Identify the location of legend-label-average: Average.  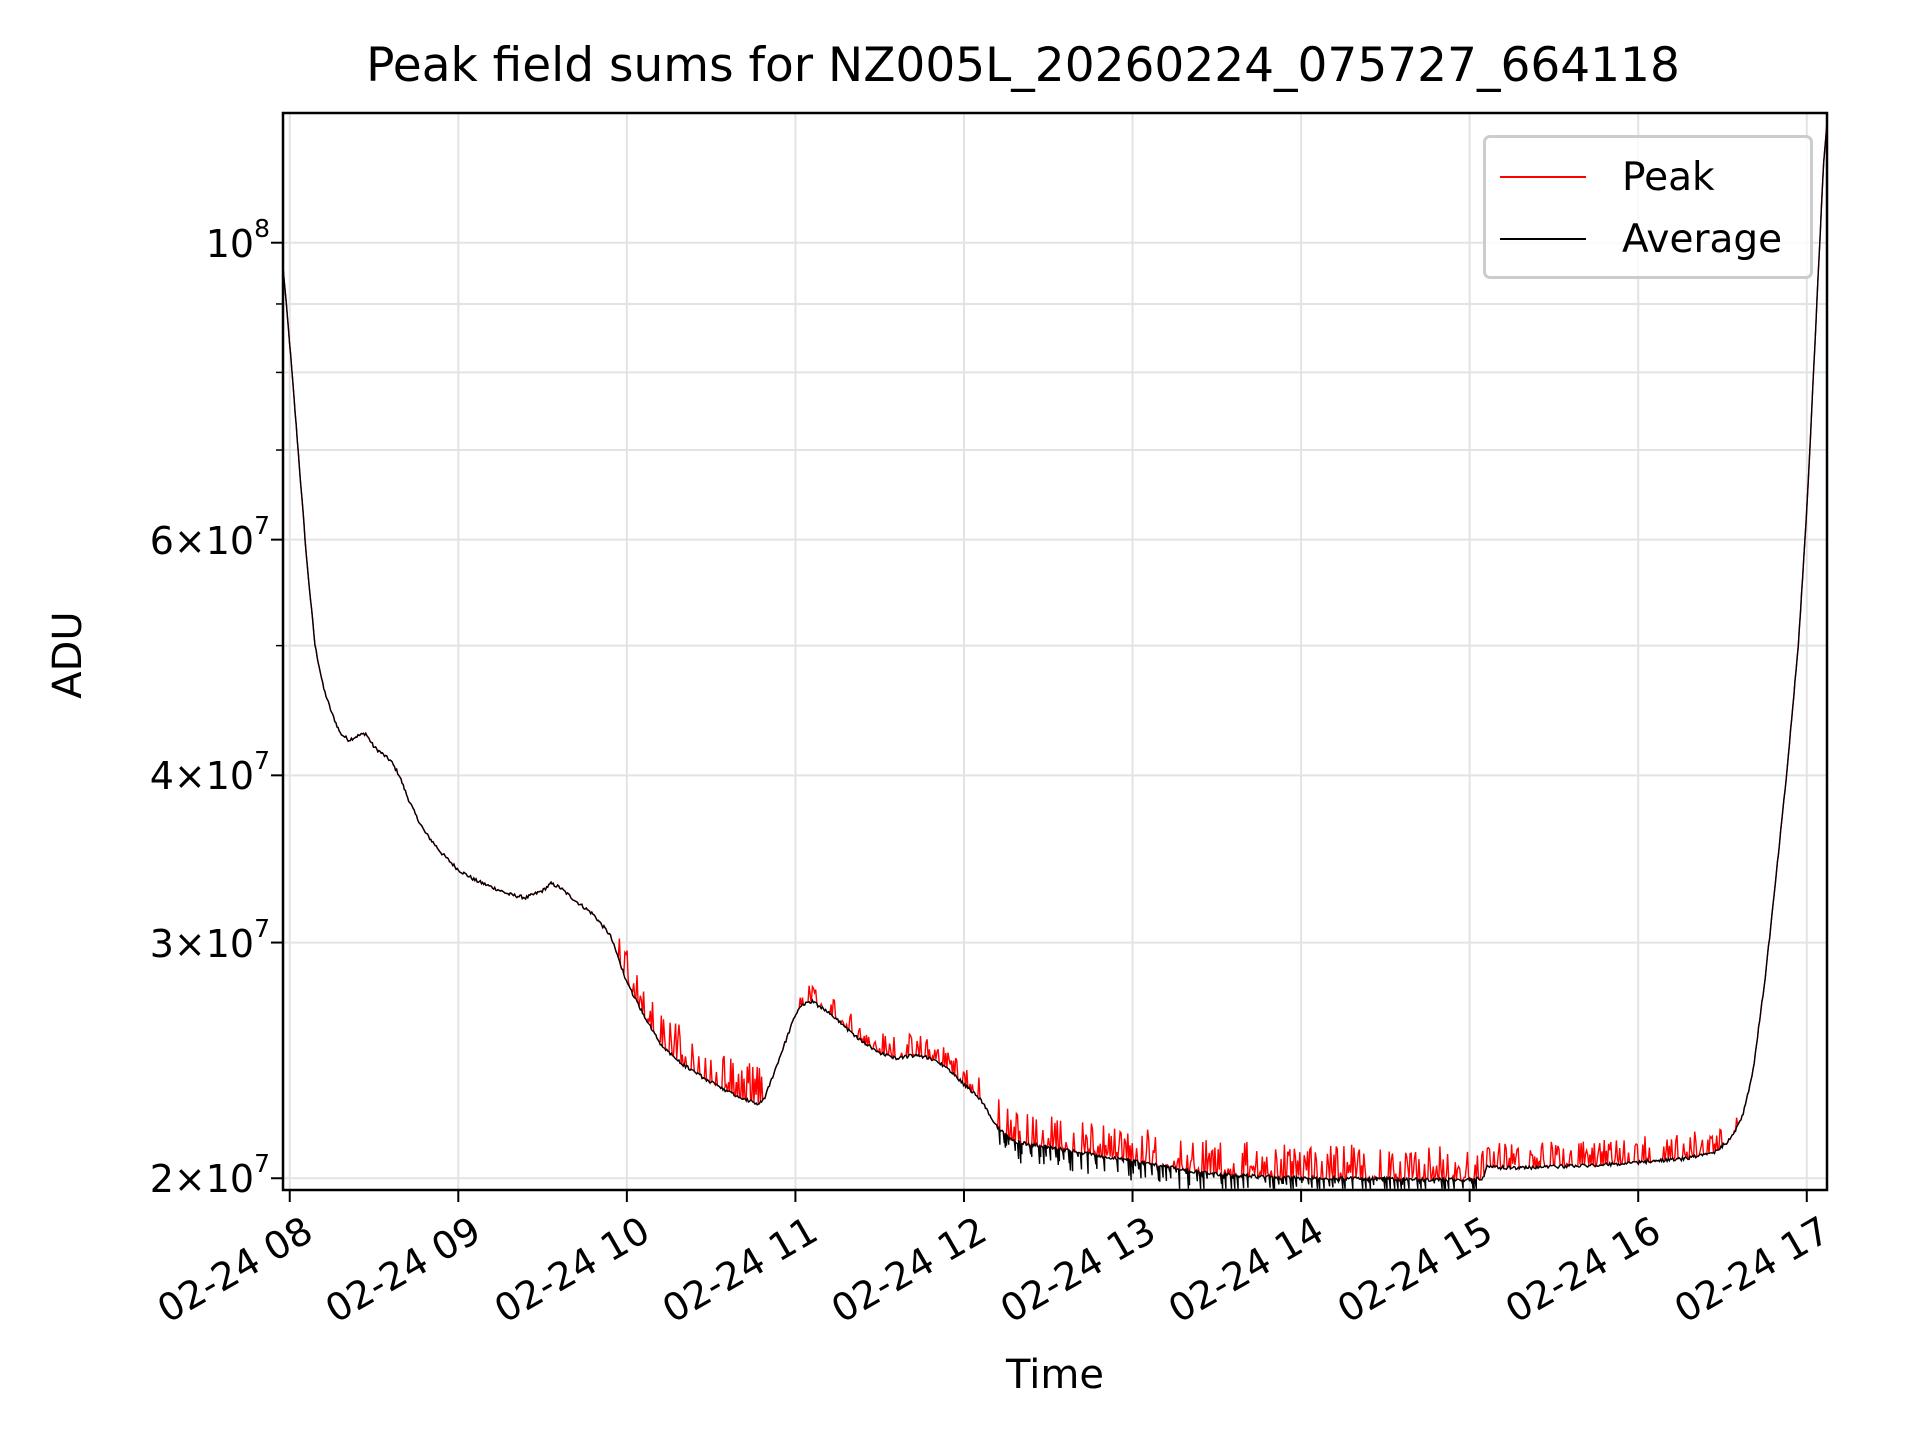
(1702, 239).